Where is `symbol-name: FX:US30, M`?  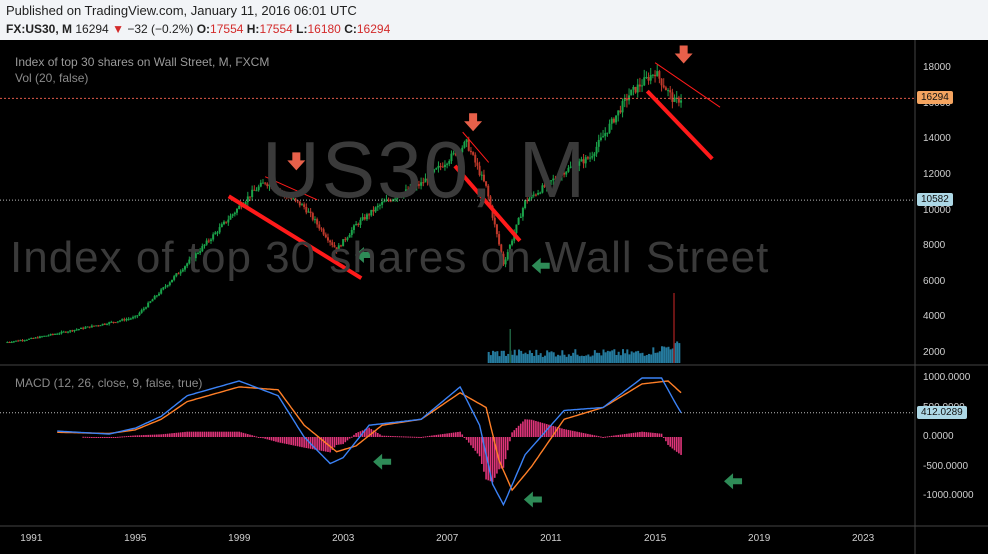 symbol-name: FX:US30, M is located at coordinates (39, 29).